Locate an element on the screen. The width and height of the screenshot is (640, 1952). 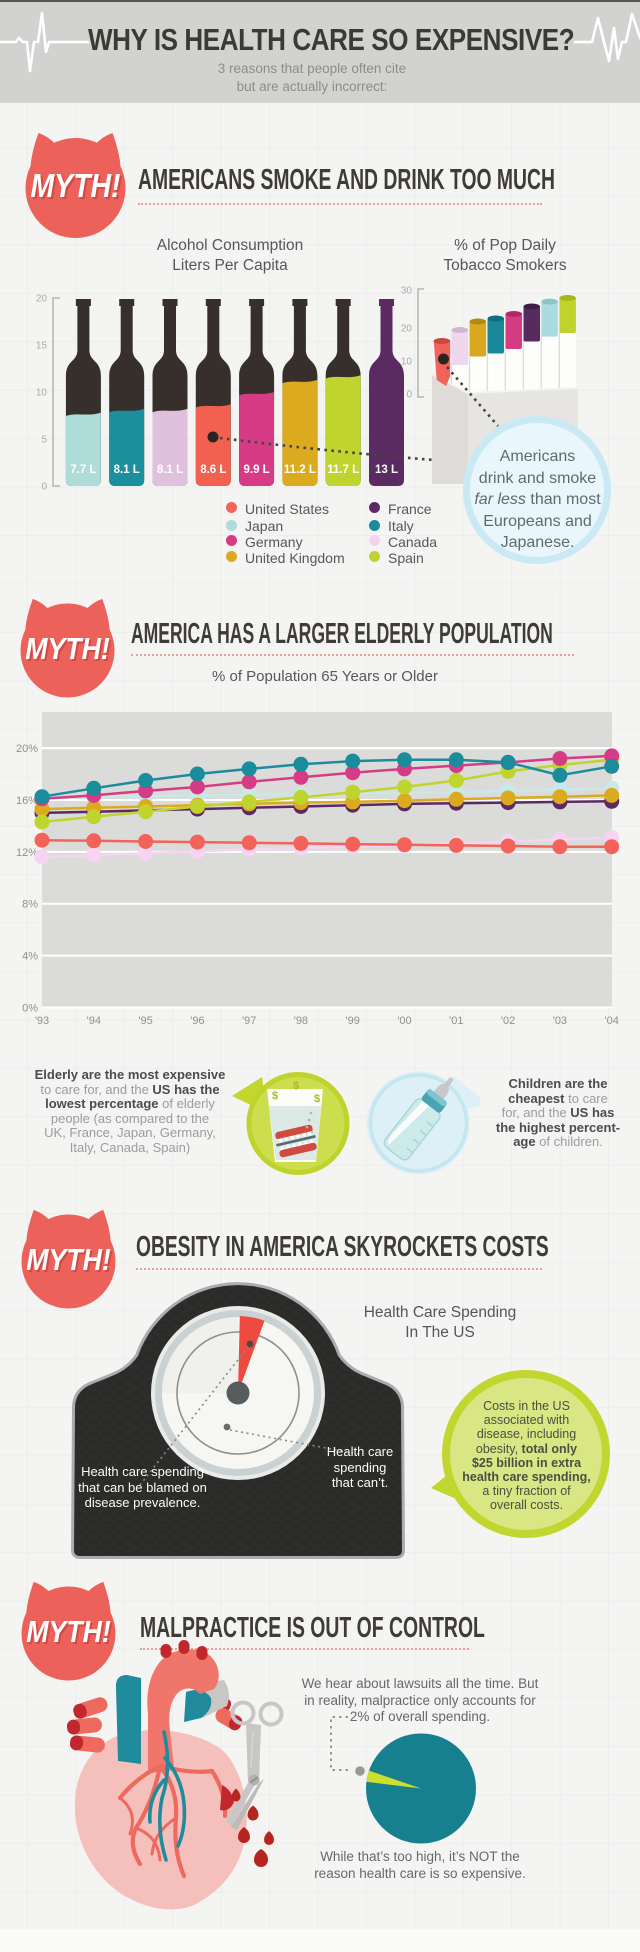
svg-text: '94 is located at coordinates (94, 1021).